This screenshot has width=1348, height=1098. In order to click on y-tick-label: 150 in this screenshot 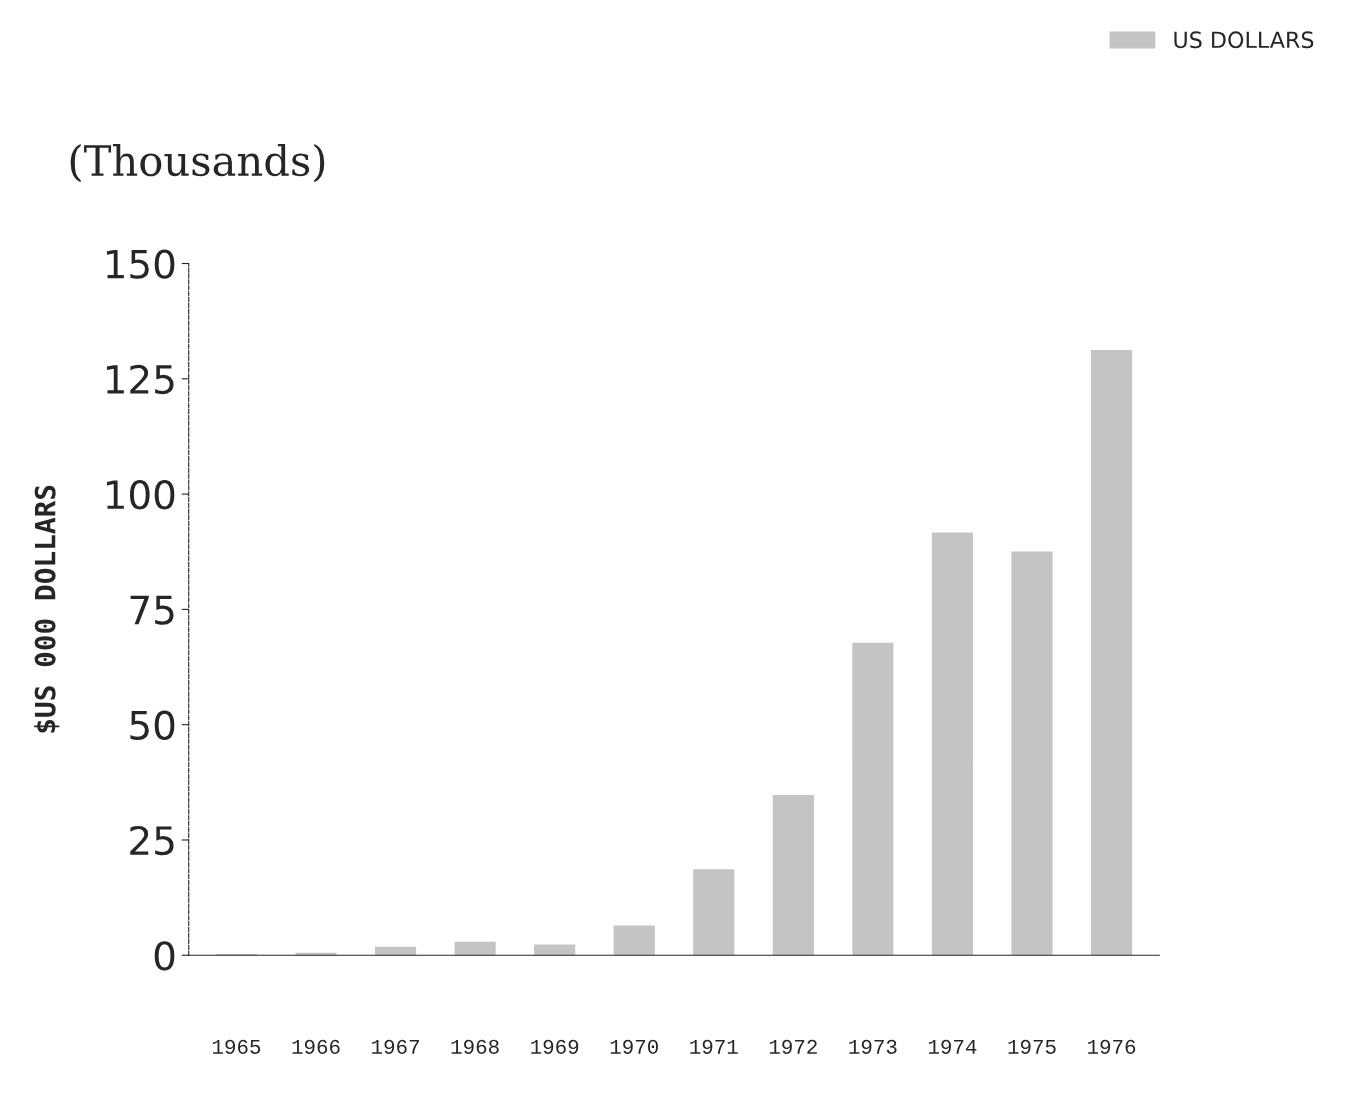, I will do `click(140, 264)`.